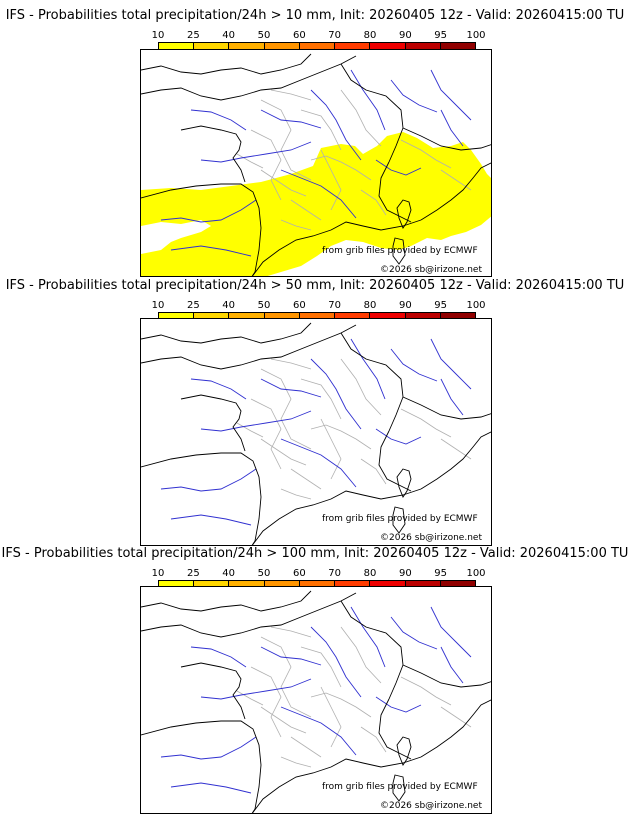 This screenshot has width=630, height=828. Describe the element at coordinates (193, 35) in the screenshot. I see `legend-tick-label: 25` at that location.